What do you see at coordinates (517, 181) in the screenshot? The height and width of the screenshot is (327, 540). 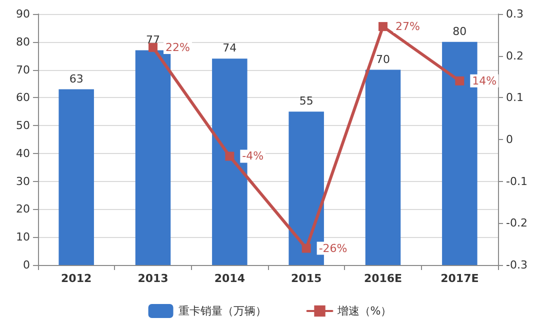 I see `y2-tick-label: -0.1` at bounding box center [517, 181].